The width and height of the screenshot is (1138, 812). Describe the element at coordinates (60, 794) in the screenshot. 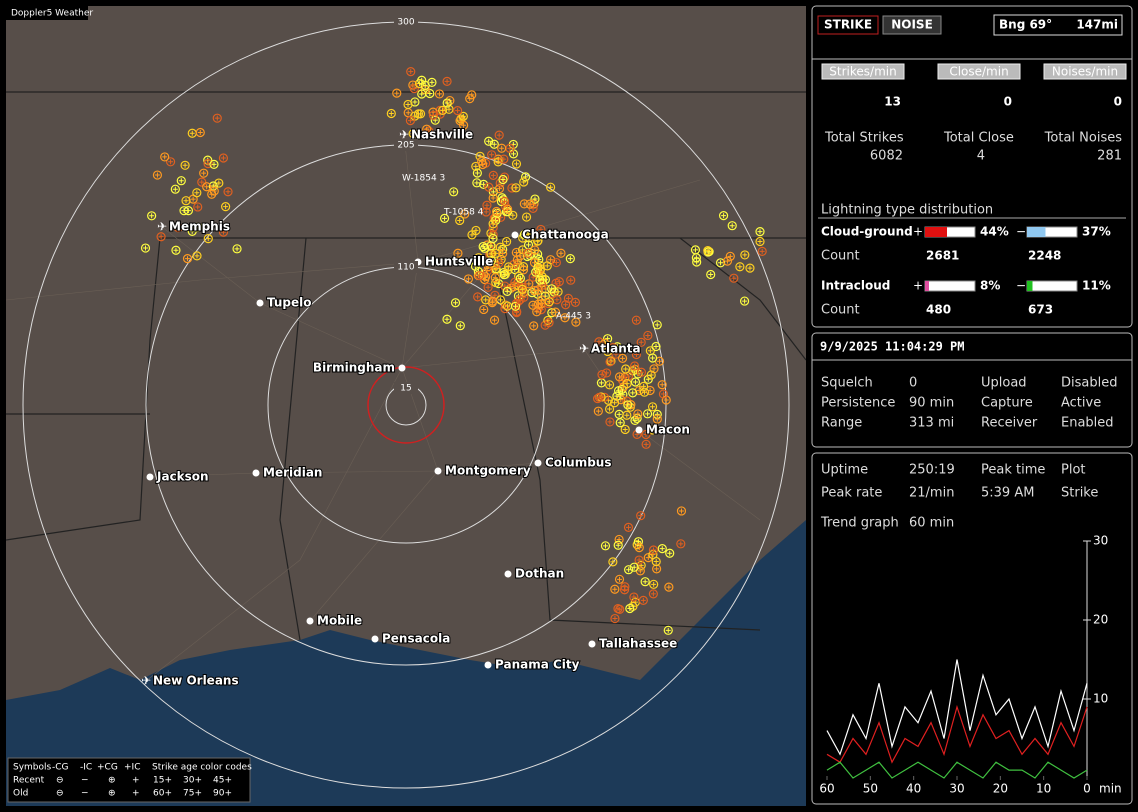

I see `legend-glyph: ⊖` at that location.